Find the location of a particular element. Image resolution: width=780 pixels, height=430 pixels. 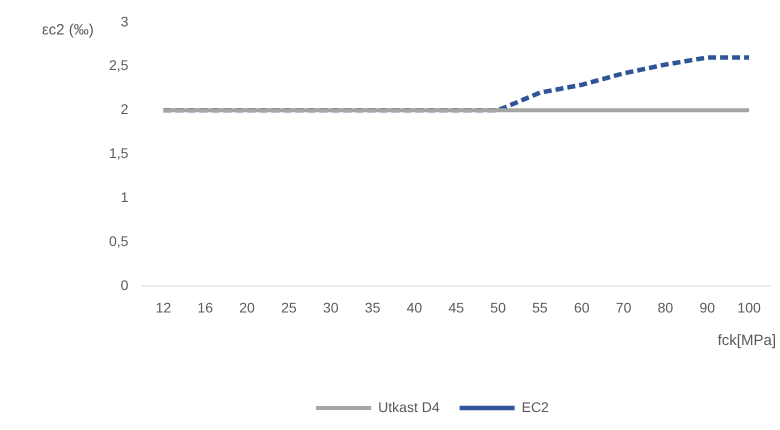

x-tick-label: 55 is located at coordinates (540, 307).